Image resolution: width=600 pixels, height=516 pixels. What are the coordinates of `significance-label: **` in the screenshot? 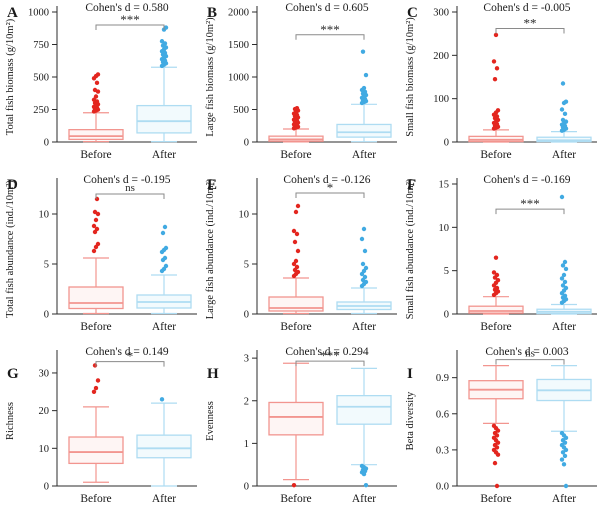 It's located at (530, 22).